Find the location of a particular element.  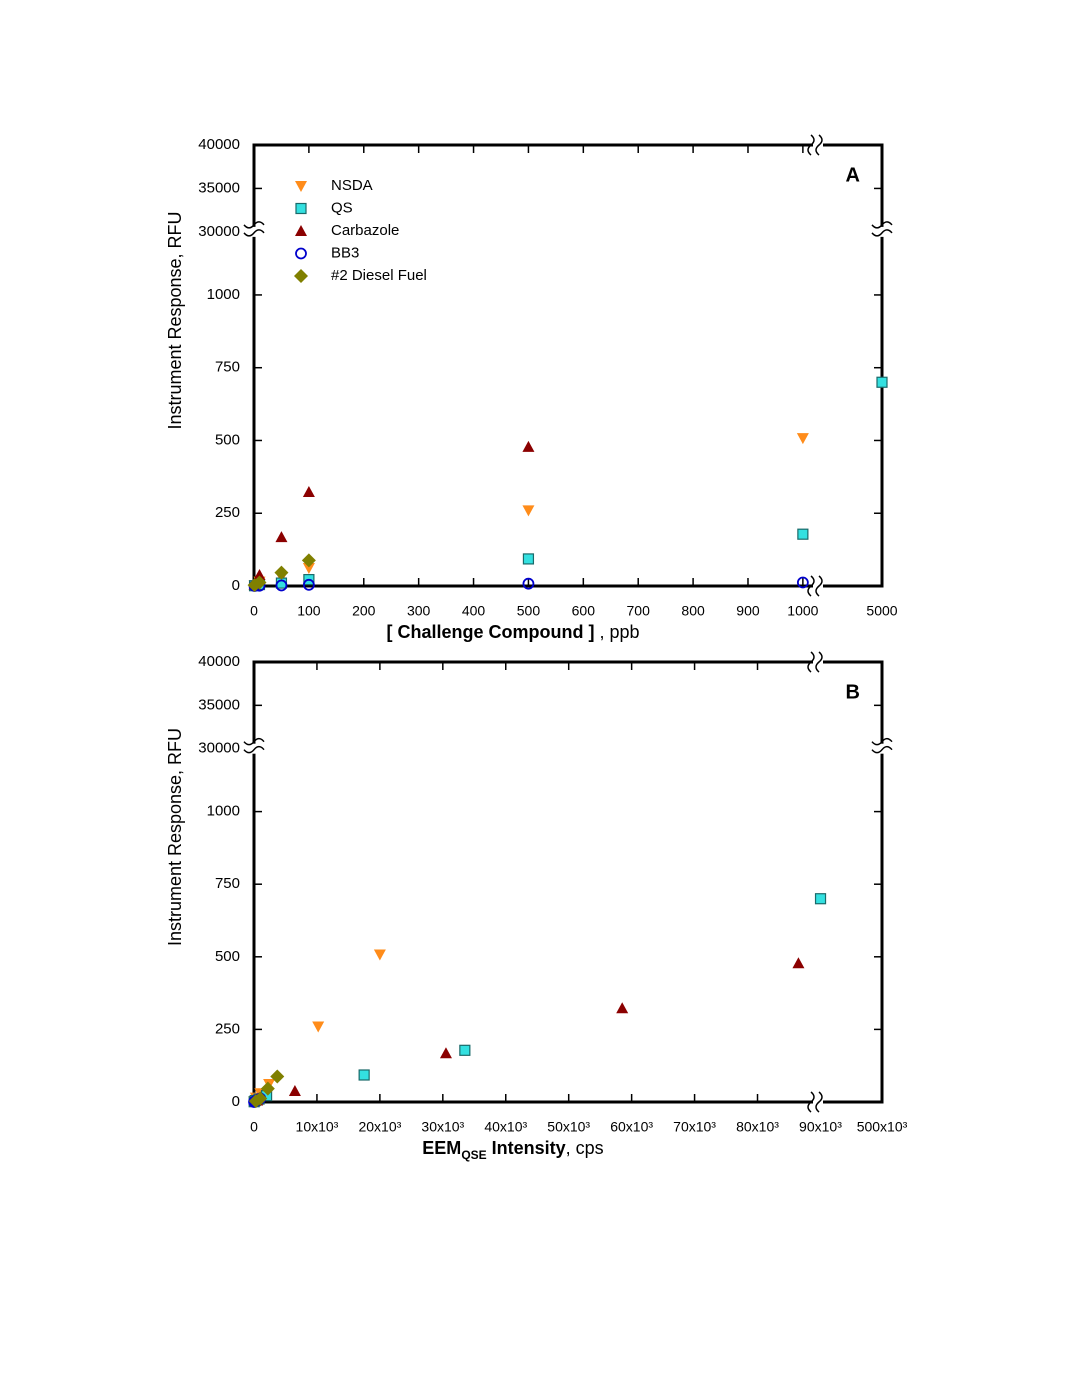

x-tick-label: 40x10³ is located at coordinates (505, 1127).